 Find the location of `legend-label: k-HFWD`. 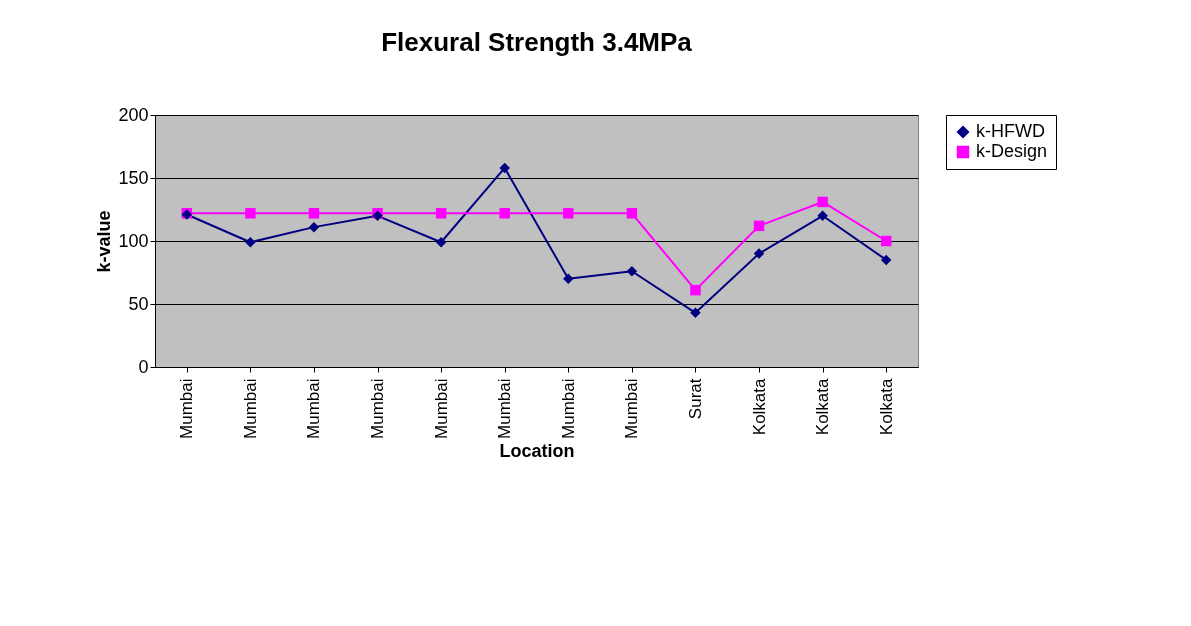

legend-label: k-HFWD is located at coordinates (1010, 131).